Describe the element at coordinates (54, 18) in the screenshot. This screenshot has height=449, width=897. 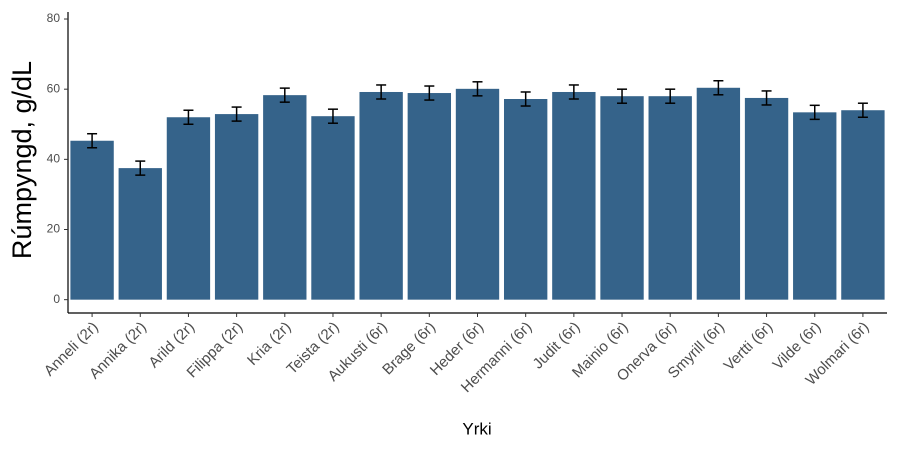
I see `y-tick-label: 80` at that location.